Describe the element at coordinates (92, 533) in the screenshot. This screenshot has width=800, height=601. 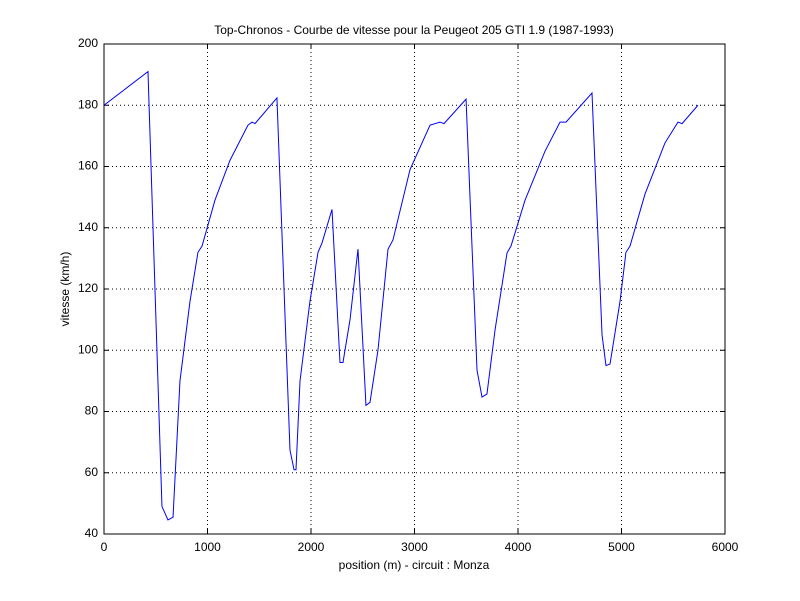
I see `y-tick-label: 40` at that location.